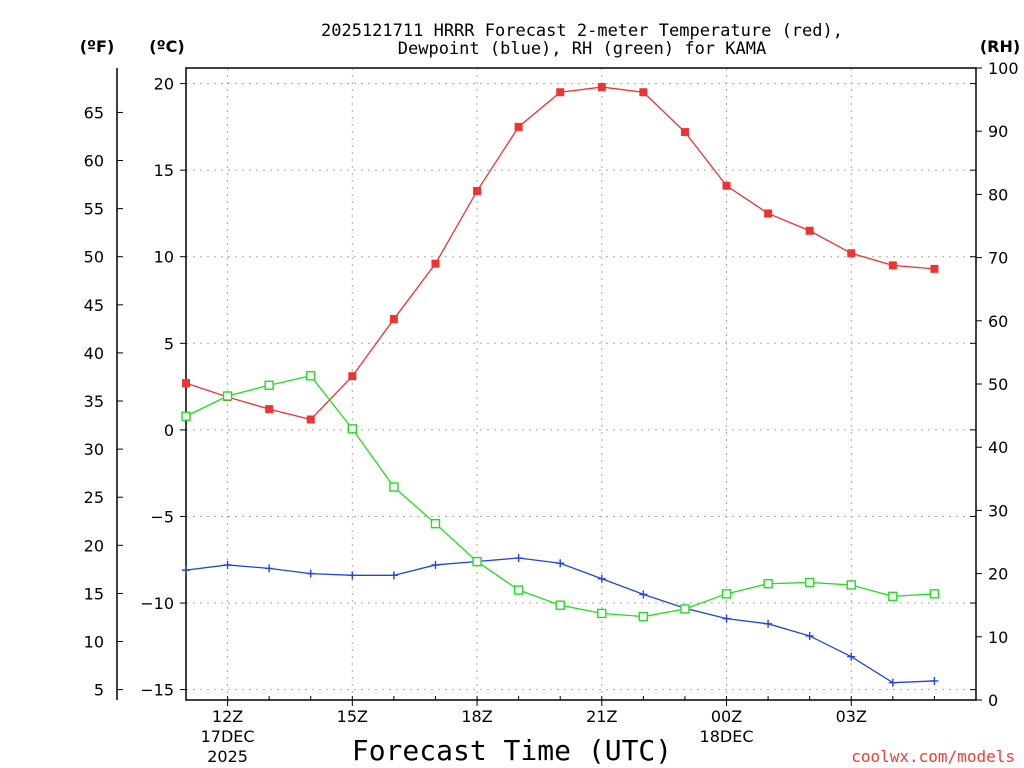 The height and width of the screenshot is (768, 1024). What do you see at coordinates (164, 84) in the screenshot?
I see `celsius-tick-label: 20` at bounding box center [164, 84].